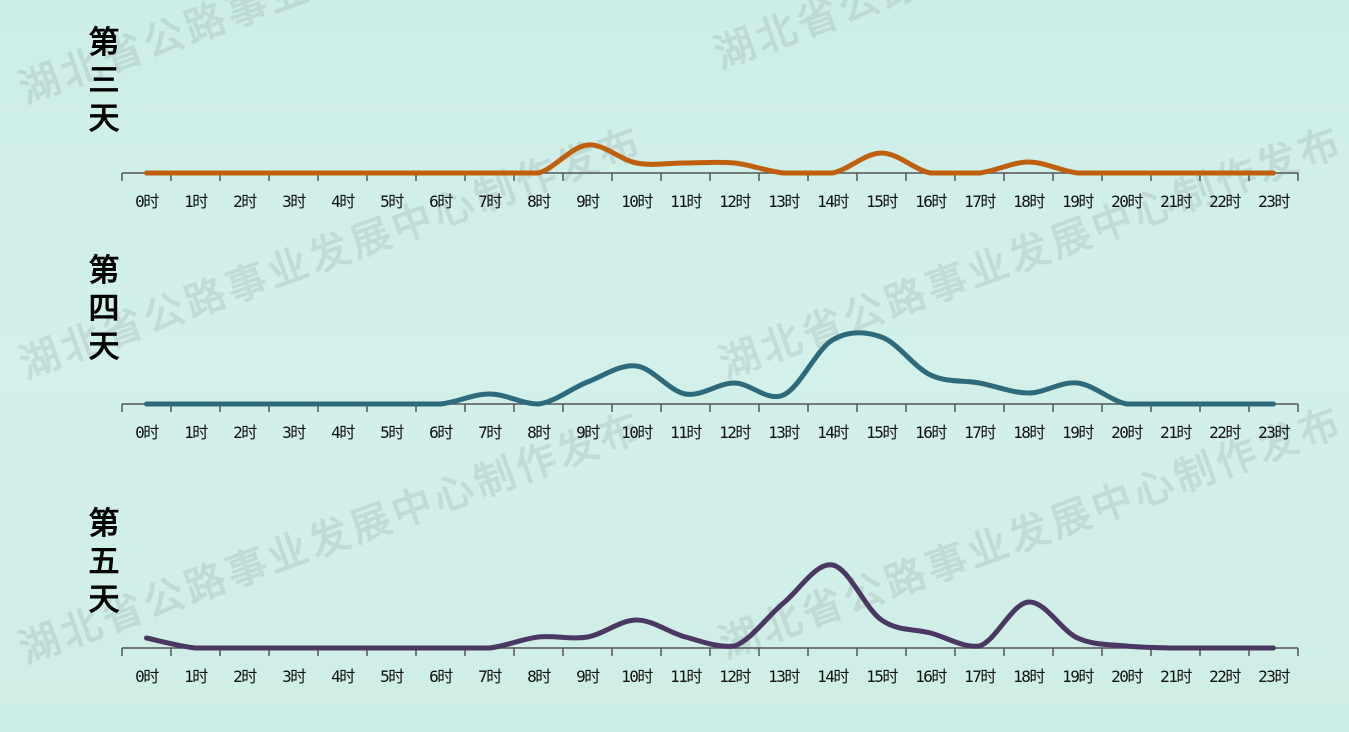  What do you see at coordinates (104, 309) in the screenshot?
I see `day-4-title: 第四天` at bounding box center [104, 309].